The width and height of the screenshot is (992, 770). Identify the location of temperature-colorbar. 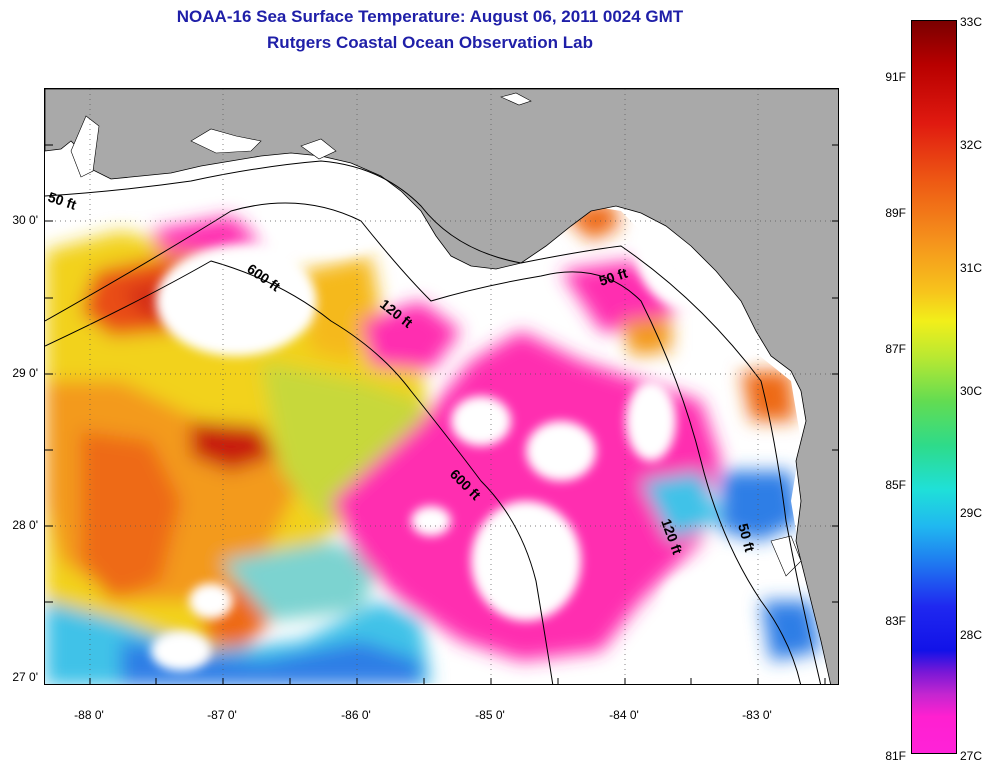
(934, 387).